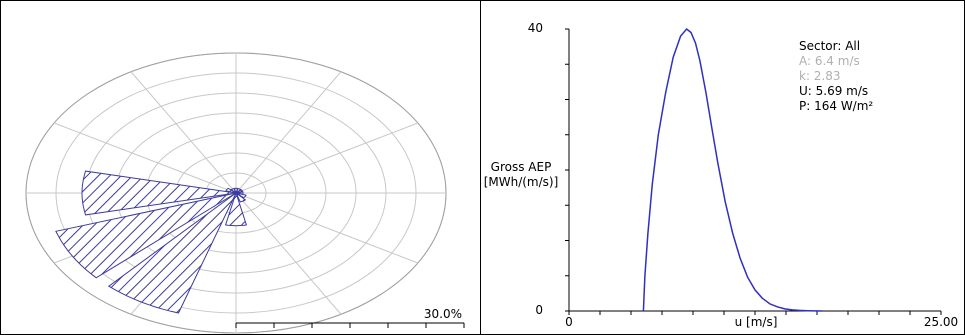 This screenshot has width=965, height=335. I want to click on y-tick-label-min: 0, so click(539, 310).